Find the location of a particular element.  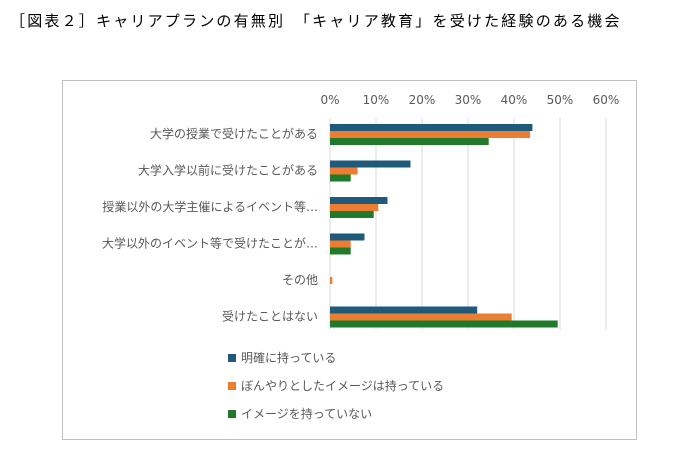

legend-label: ぼんやりとしたイメージは持っている is located at coordinates (342, 385).